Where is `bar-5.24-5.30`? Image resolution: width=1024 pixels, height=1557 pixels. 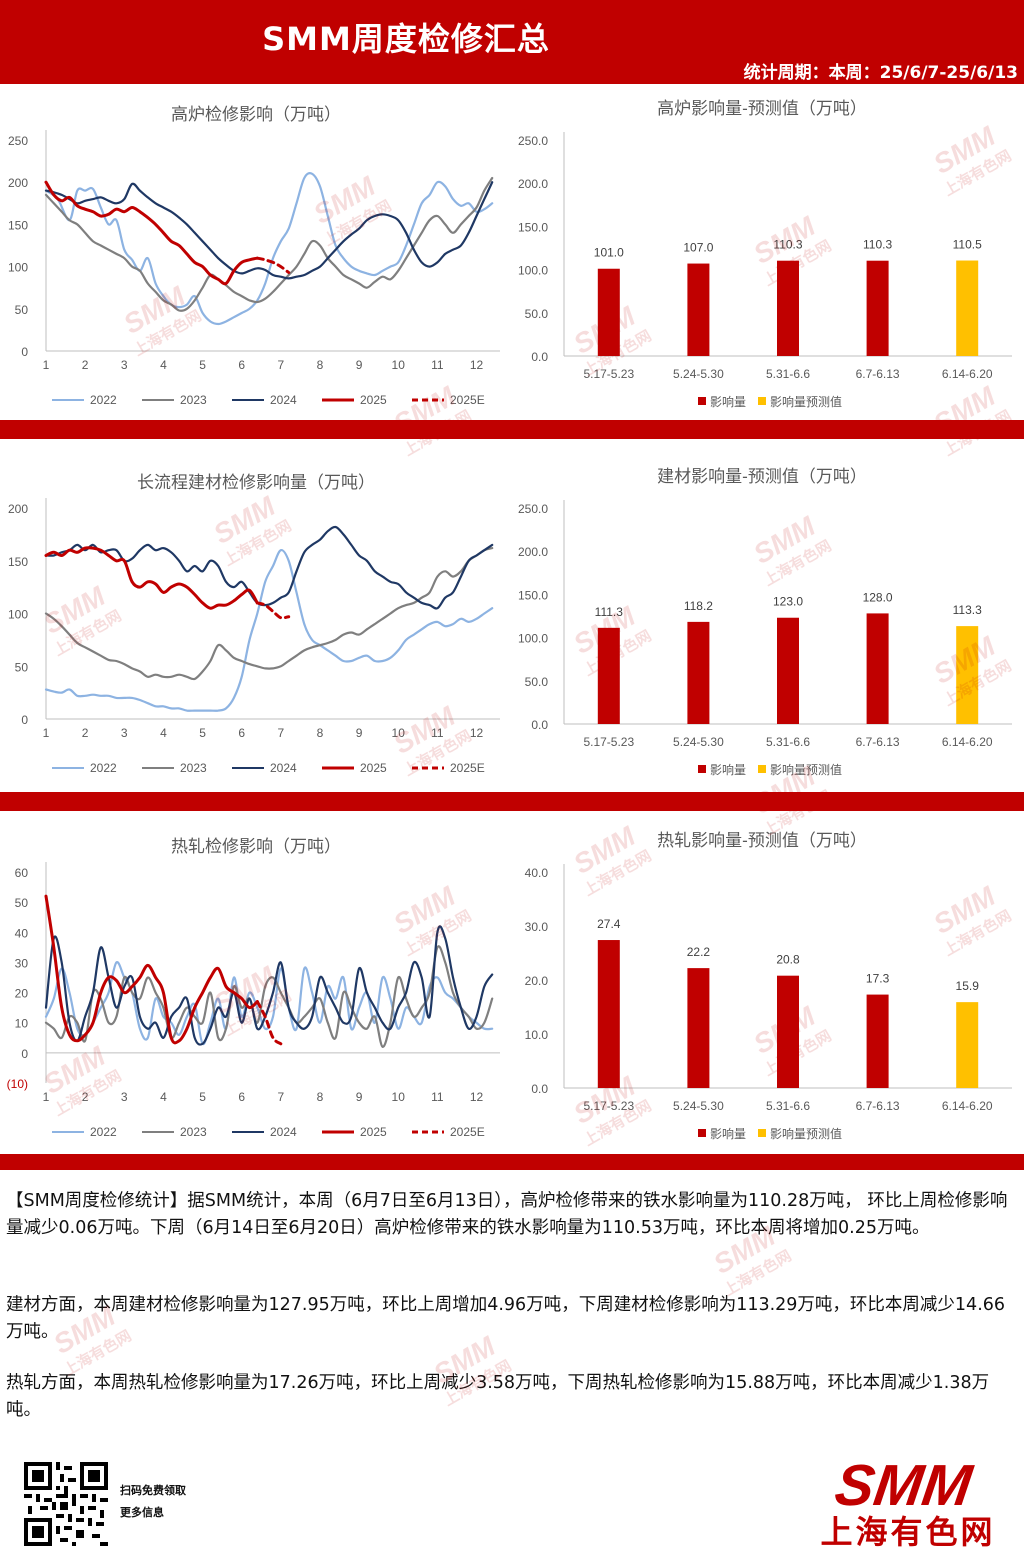
bar-5.24-5.30 is located at coordinates (698, 309).